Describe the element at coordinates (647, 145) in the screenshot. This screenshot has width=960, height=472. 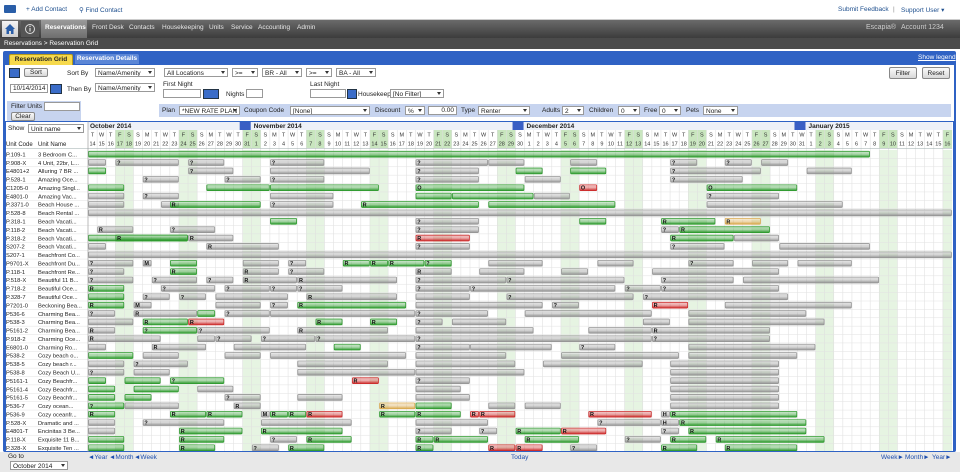
I see `day-number: 14` at that location.